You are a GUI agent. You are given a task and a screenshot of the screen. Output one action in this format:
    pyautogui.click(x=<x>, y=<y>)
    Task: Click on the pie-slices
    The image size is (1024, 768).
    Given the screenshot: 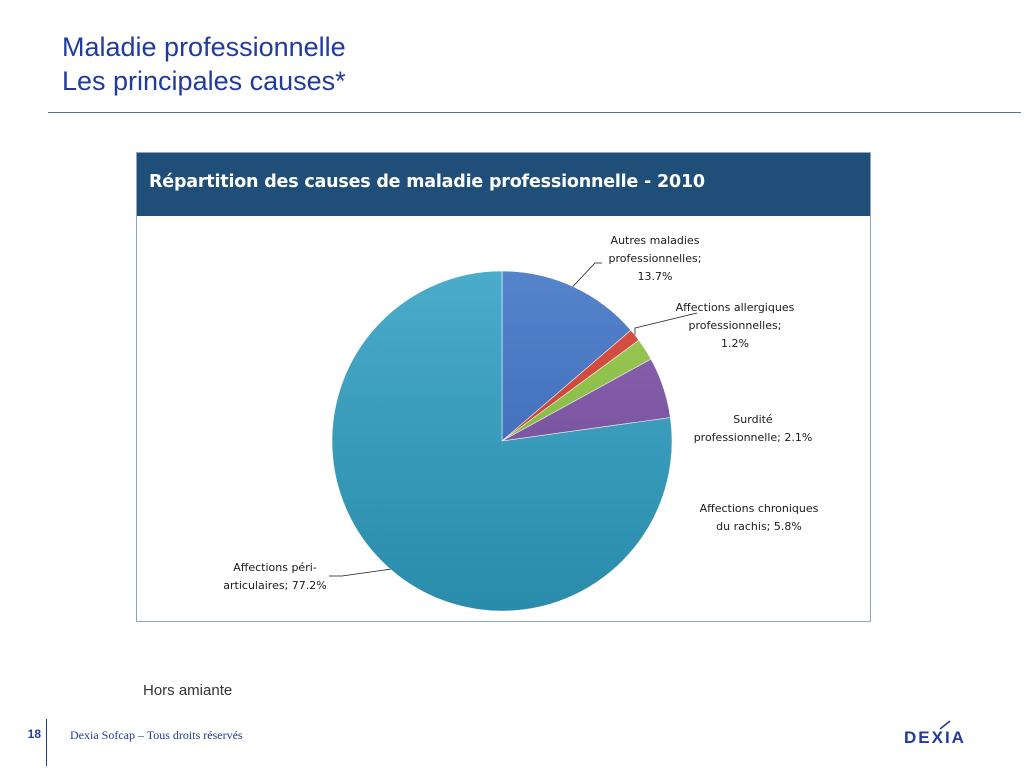 What is the action you would take?
    pyautogui.click(x=502, y=441)
    